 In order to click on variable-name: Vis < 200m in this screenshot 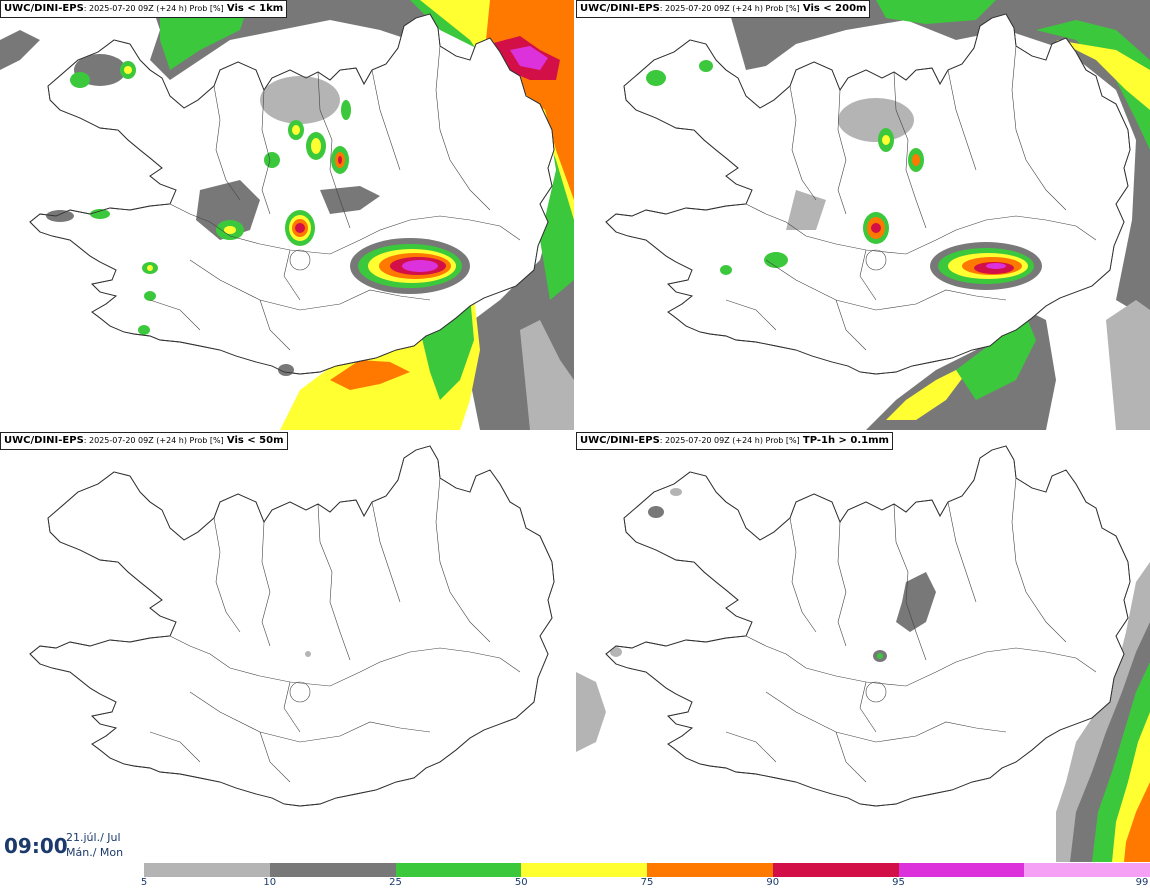, I will do `click(834, 8)`.